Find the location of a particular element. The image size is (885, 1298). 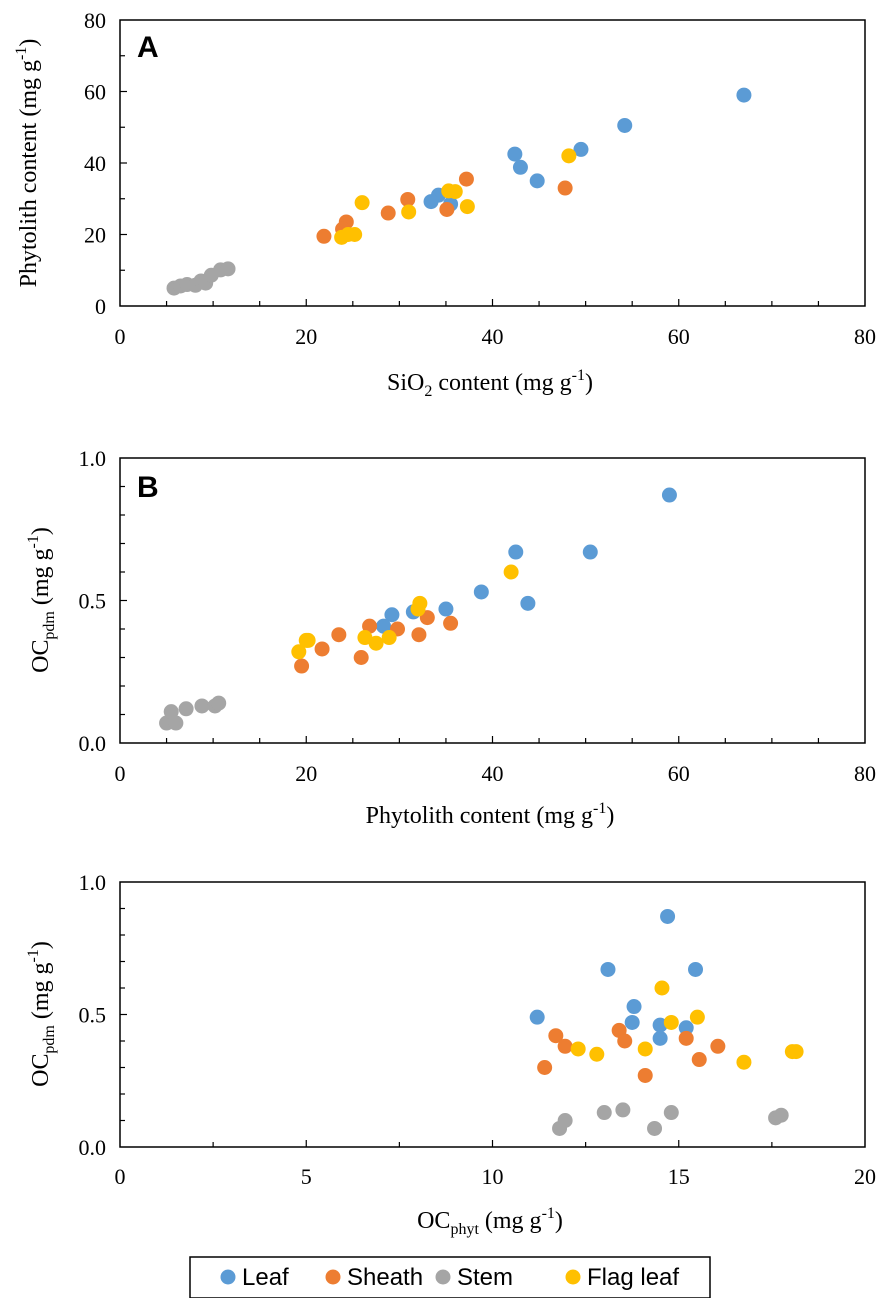

x-axis-label-superscript: -1 is located at coordinates (578, 375).